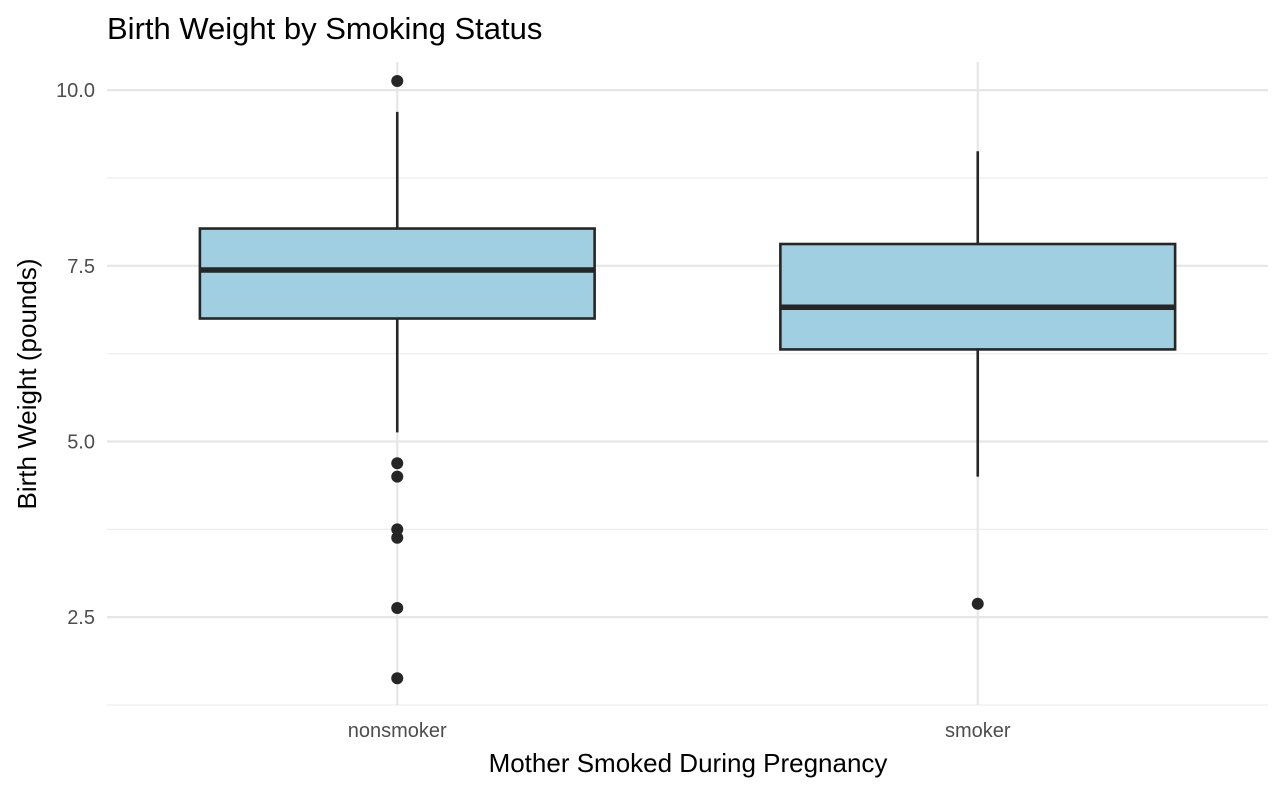  Describe the element at coordinates (688, 763) in the screenshot. I see `x-axis-title: Mother Smoked During Pregnancy` at that location.